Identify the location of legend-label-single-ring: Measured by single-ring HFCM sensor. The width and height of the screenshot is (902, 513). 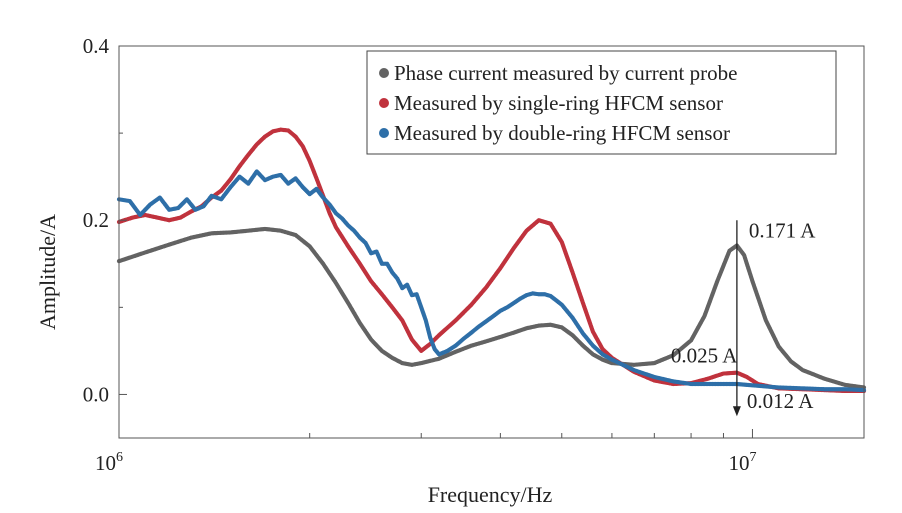
(558, 103).